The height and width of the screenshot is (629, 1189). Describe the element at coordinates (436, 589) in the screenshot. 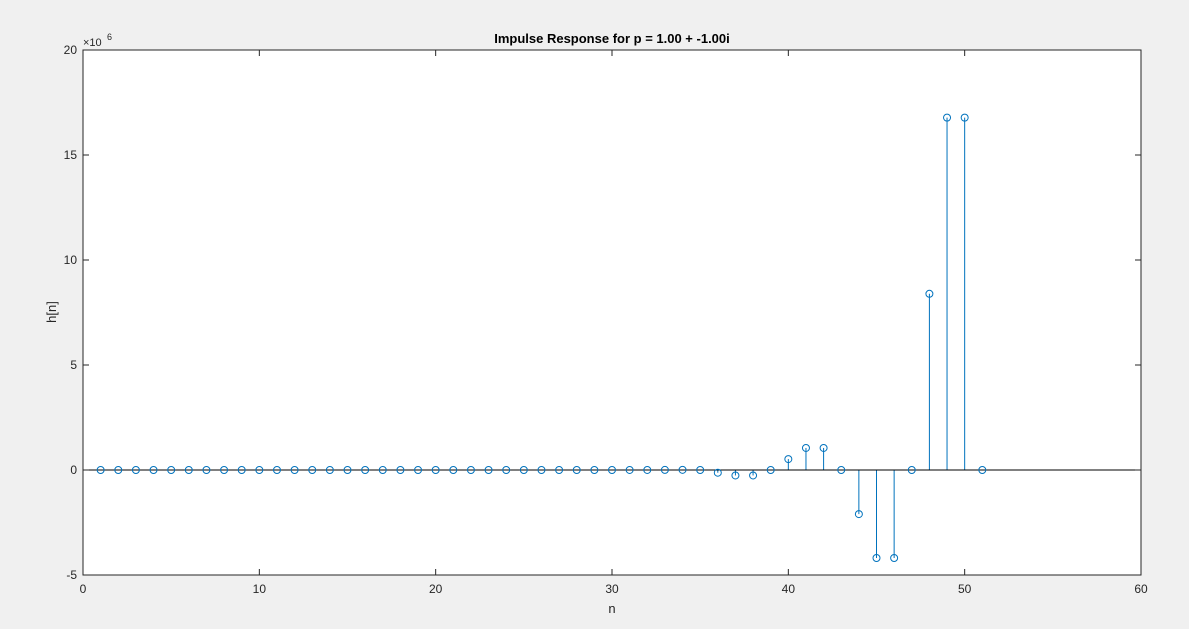

I see `x-tick-label: 20` at that location.